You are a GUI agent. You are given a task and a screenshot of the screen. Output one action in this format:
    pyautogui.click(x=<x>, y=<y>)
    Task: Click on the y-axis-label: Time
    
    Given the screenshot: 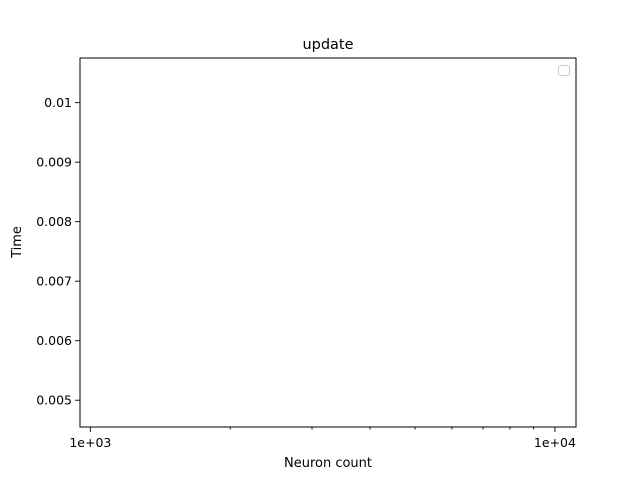 What is the action you would take?
    pyautogui.click(x=17, y=242)
    